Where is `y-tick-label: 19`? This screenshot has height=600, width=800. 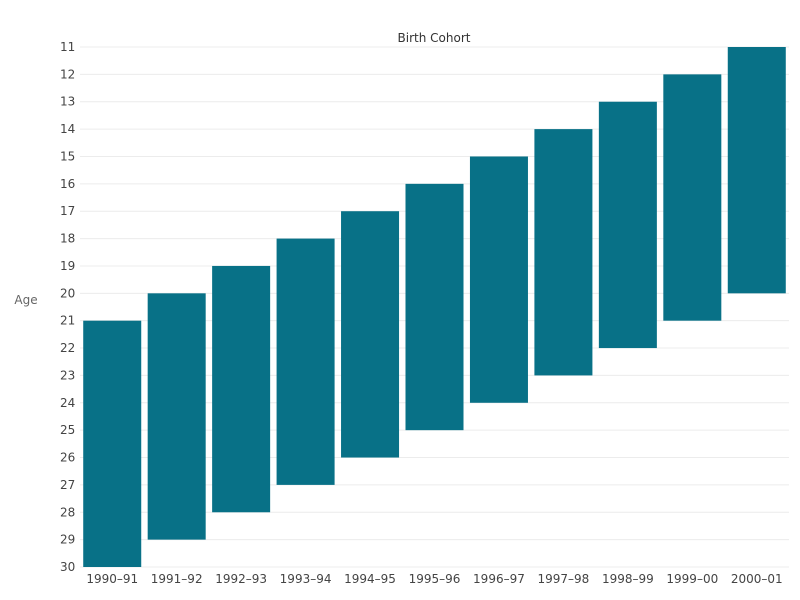 y-tick-label: 19 is located at coordinates (67, 266).